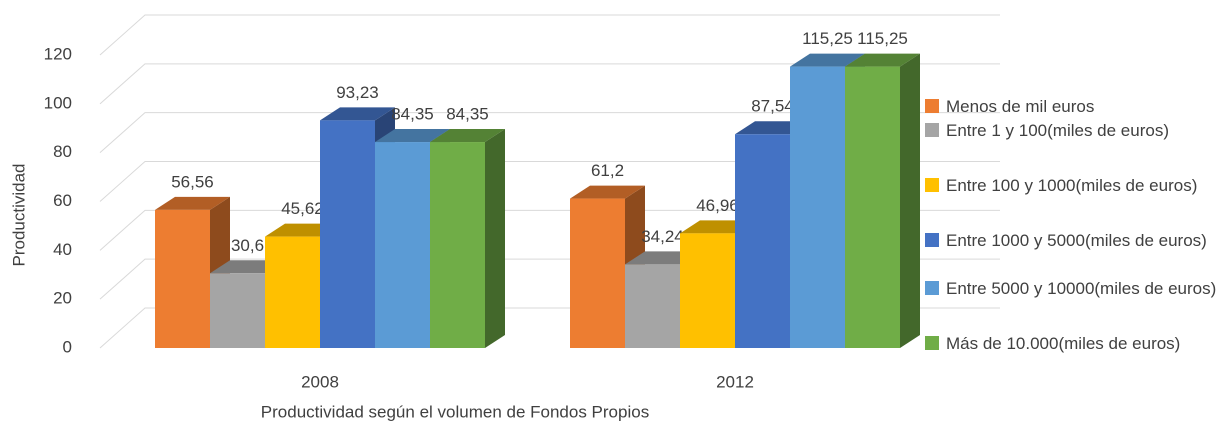  I want to click on y-tick-label: 80, so click(62, 151).